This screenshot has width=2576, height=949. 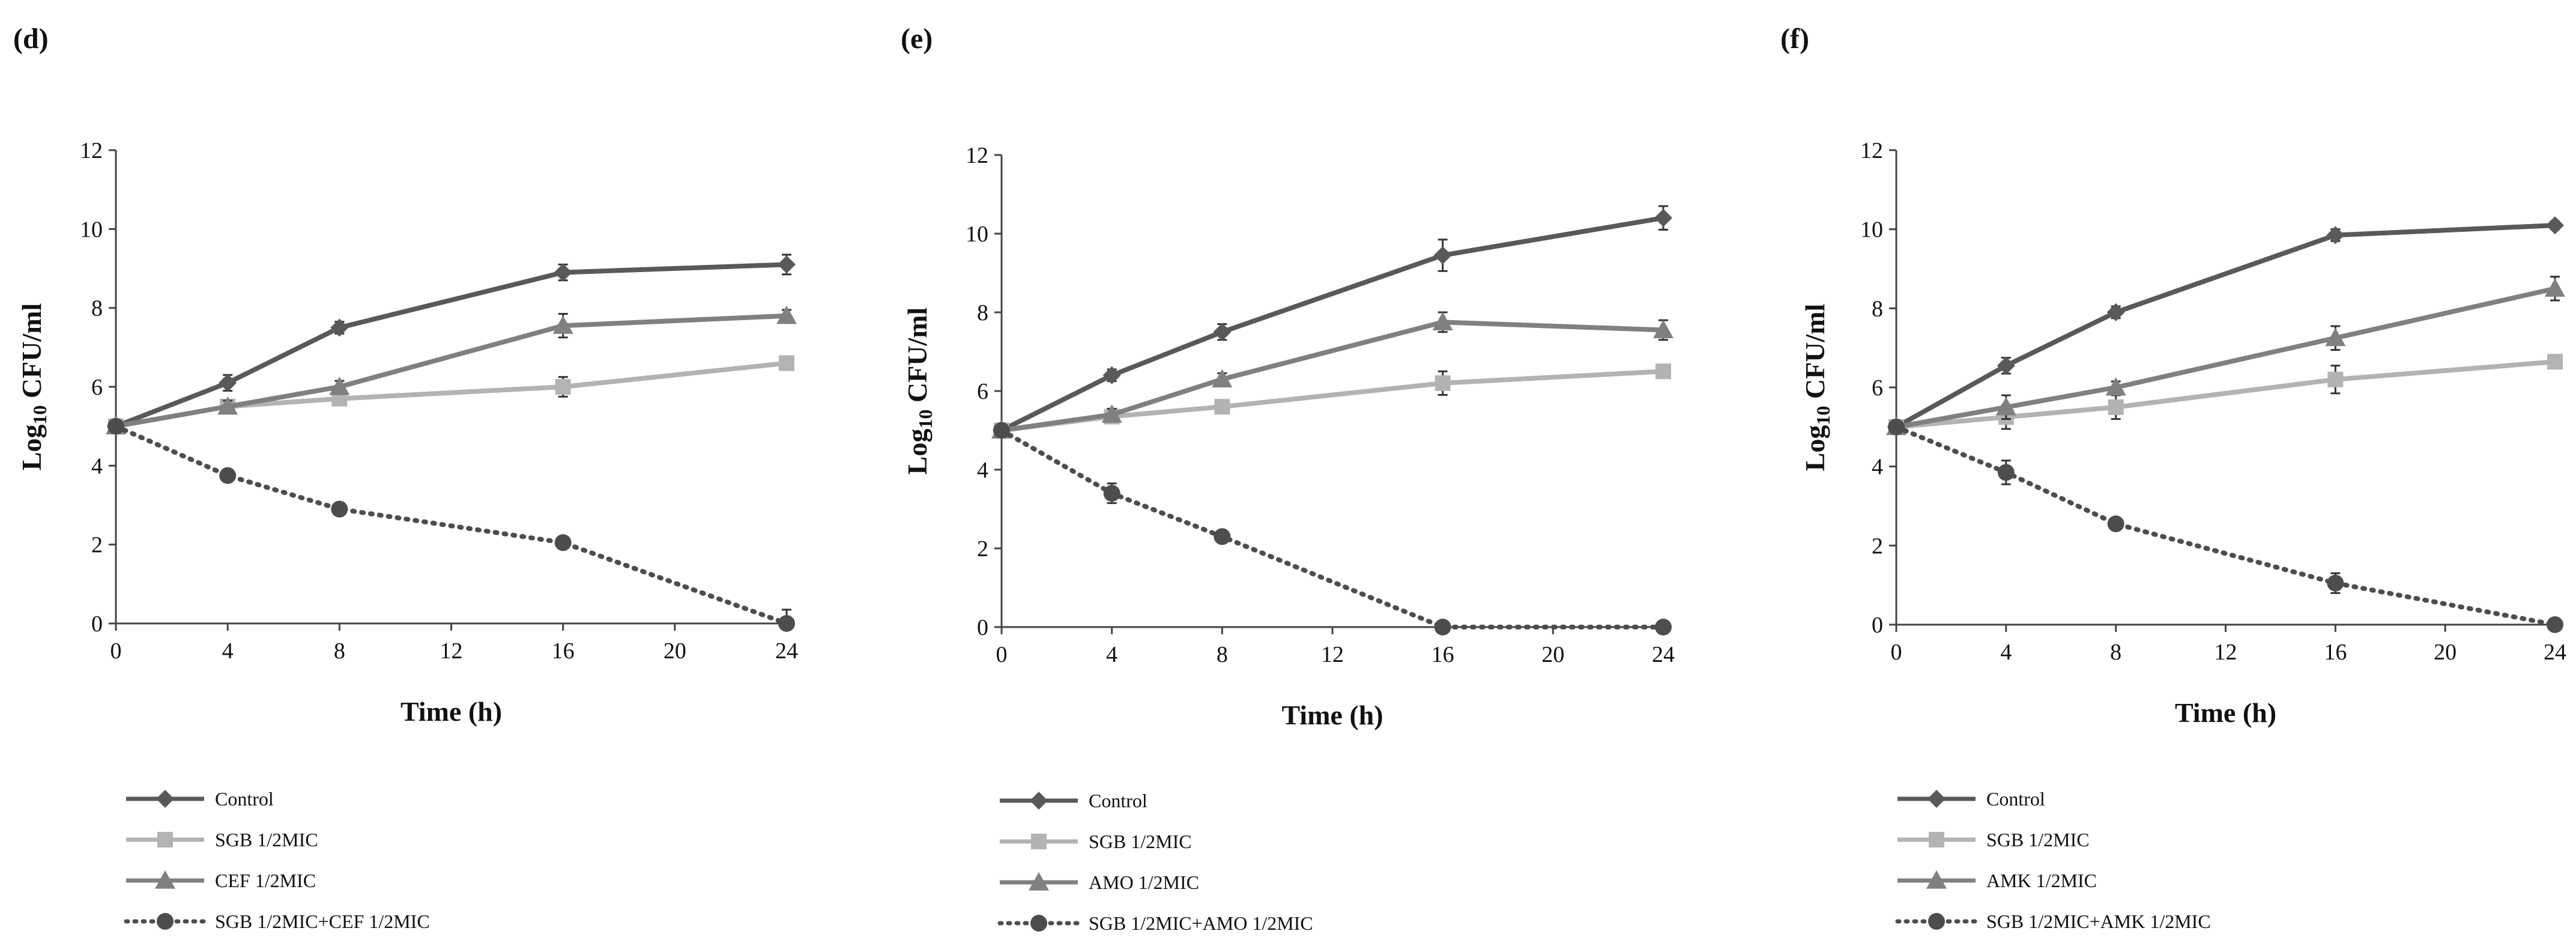 What do you see at coordinates (917, 39) in the screenshot?
I see `panel-label: (e)` at bounding box center [917, 39].